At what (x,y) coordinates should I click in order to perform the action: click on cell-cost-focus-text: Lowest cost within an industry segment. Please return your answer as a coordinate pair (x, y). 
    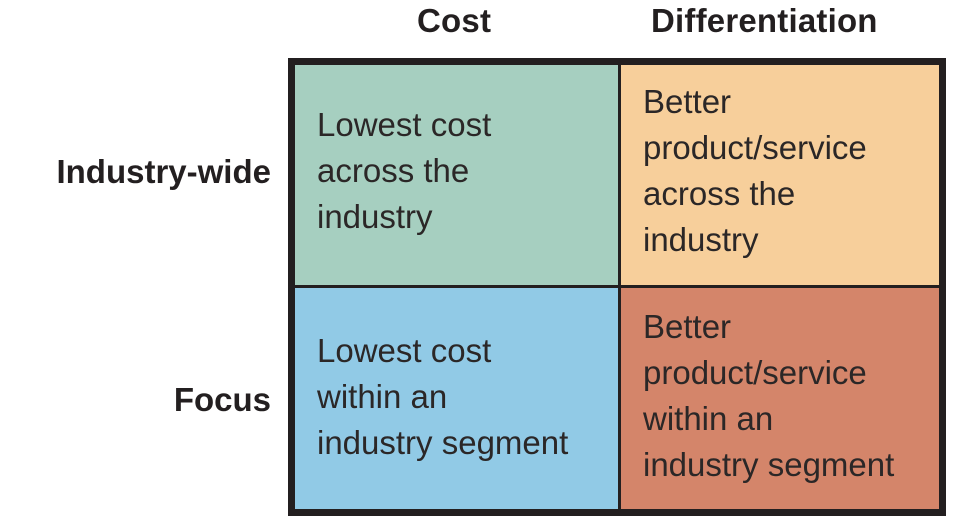
    Looking at the image, I should click on (443, 396).